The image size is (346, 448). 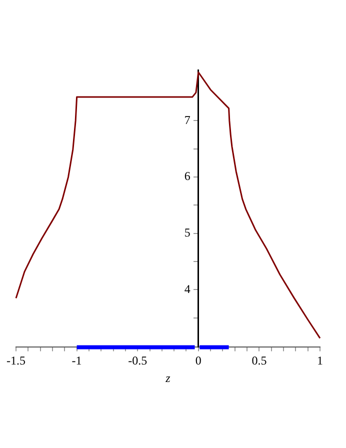 What do you see at coordinates (259, 361) in the screenshot?
I see `x-tick-label: 0.5` at bounding box center [259, 361].